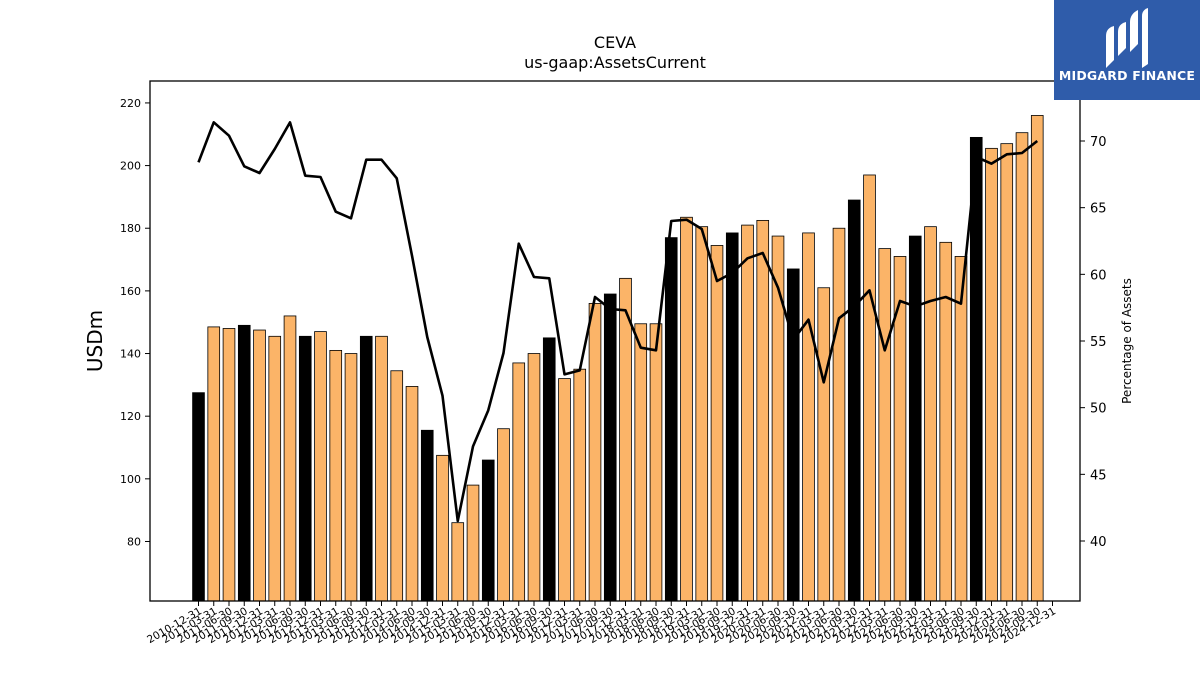  Describe the element at coordinates (1127, 38) in the screenshot. I see `midgard-logo-icon` at that location.